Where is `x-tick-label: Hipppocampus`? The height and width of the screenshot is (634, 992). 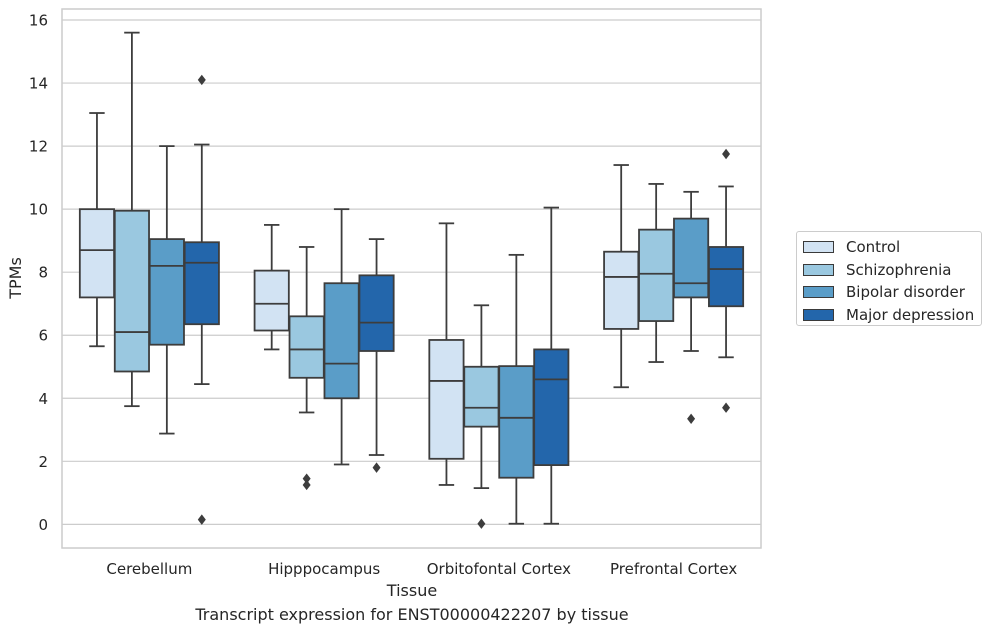 x-tick-label: Hipppocampus is located at coordinates (324, 569).